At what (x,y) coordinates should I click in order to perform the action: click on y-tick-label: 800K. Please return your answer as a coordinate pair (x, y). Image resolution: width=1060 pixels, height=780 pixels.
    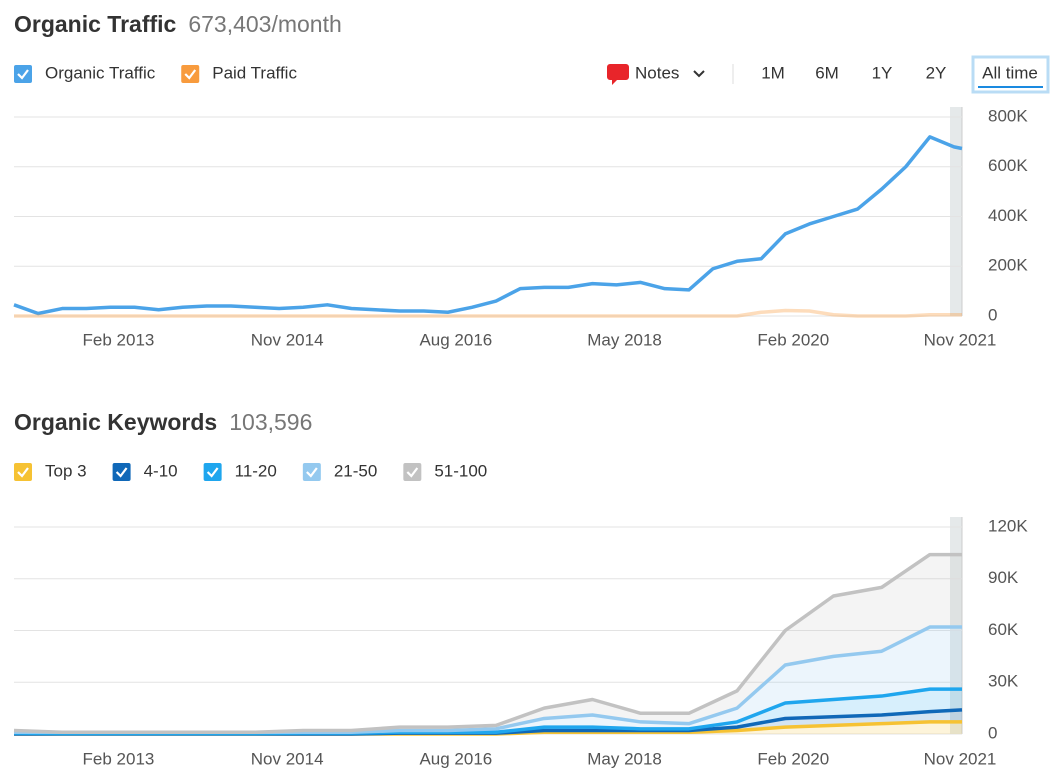
    Looking at the image, I should click on (1008, 115).